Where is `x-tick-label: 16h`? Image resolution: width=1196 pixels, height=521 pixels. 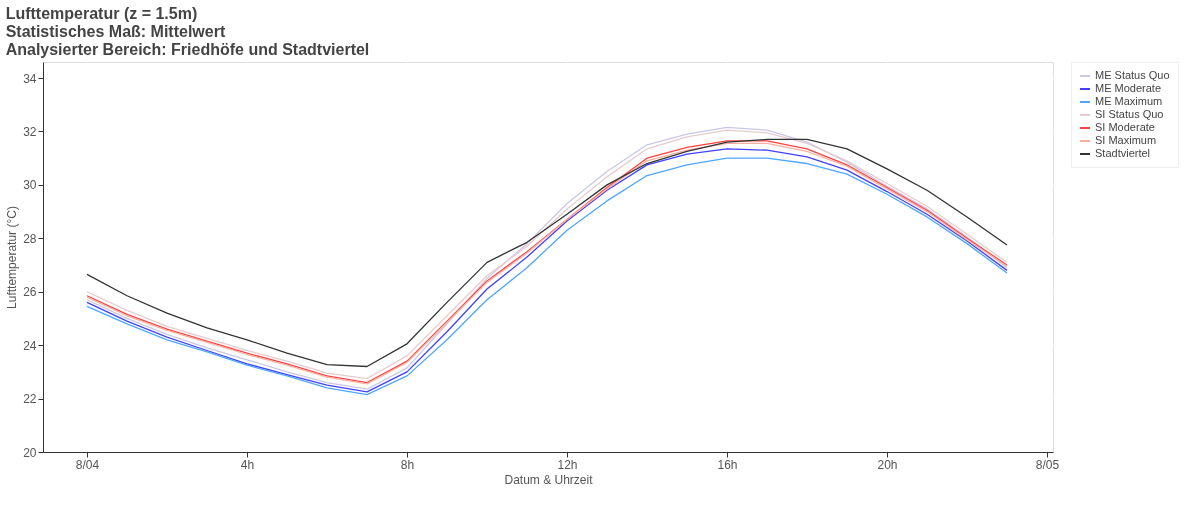 x-tick-label: 16h is located at coordinates (727, 464).